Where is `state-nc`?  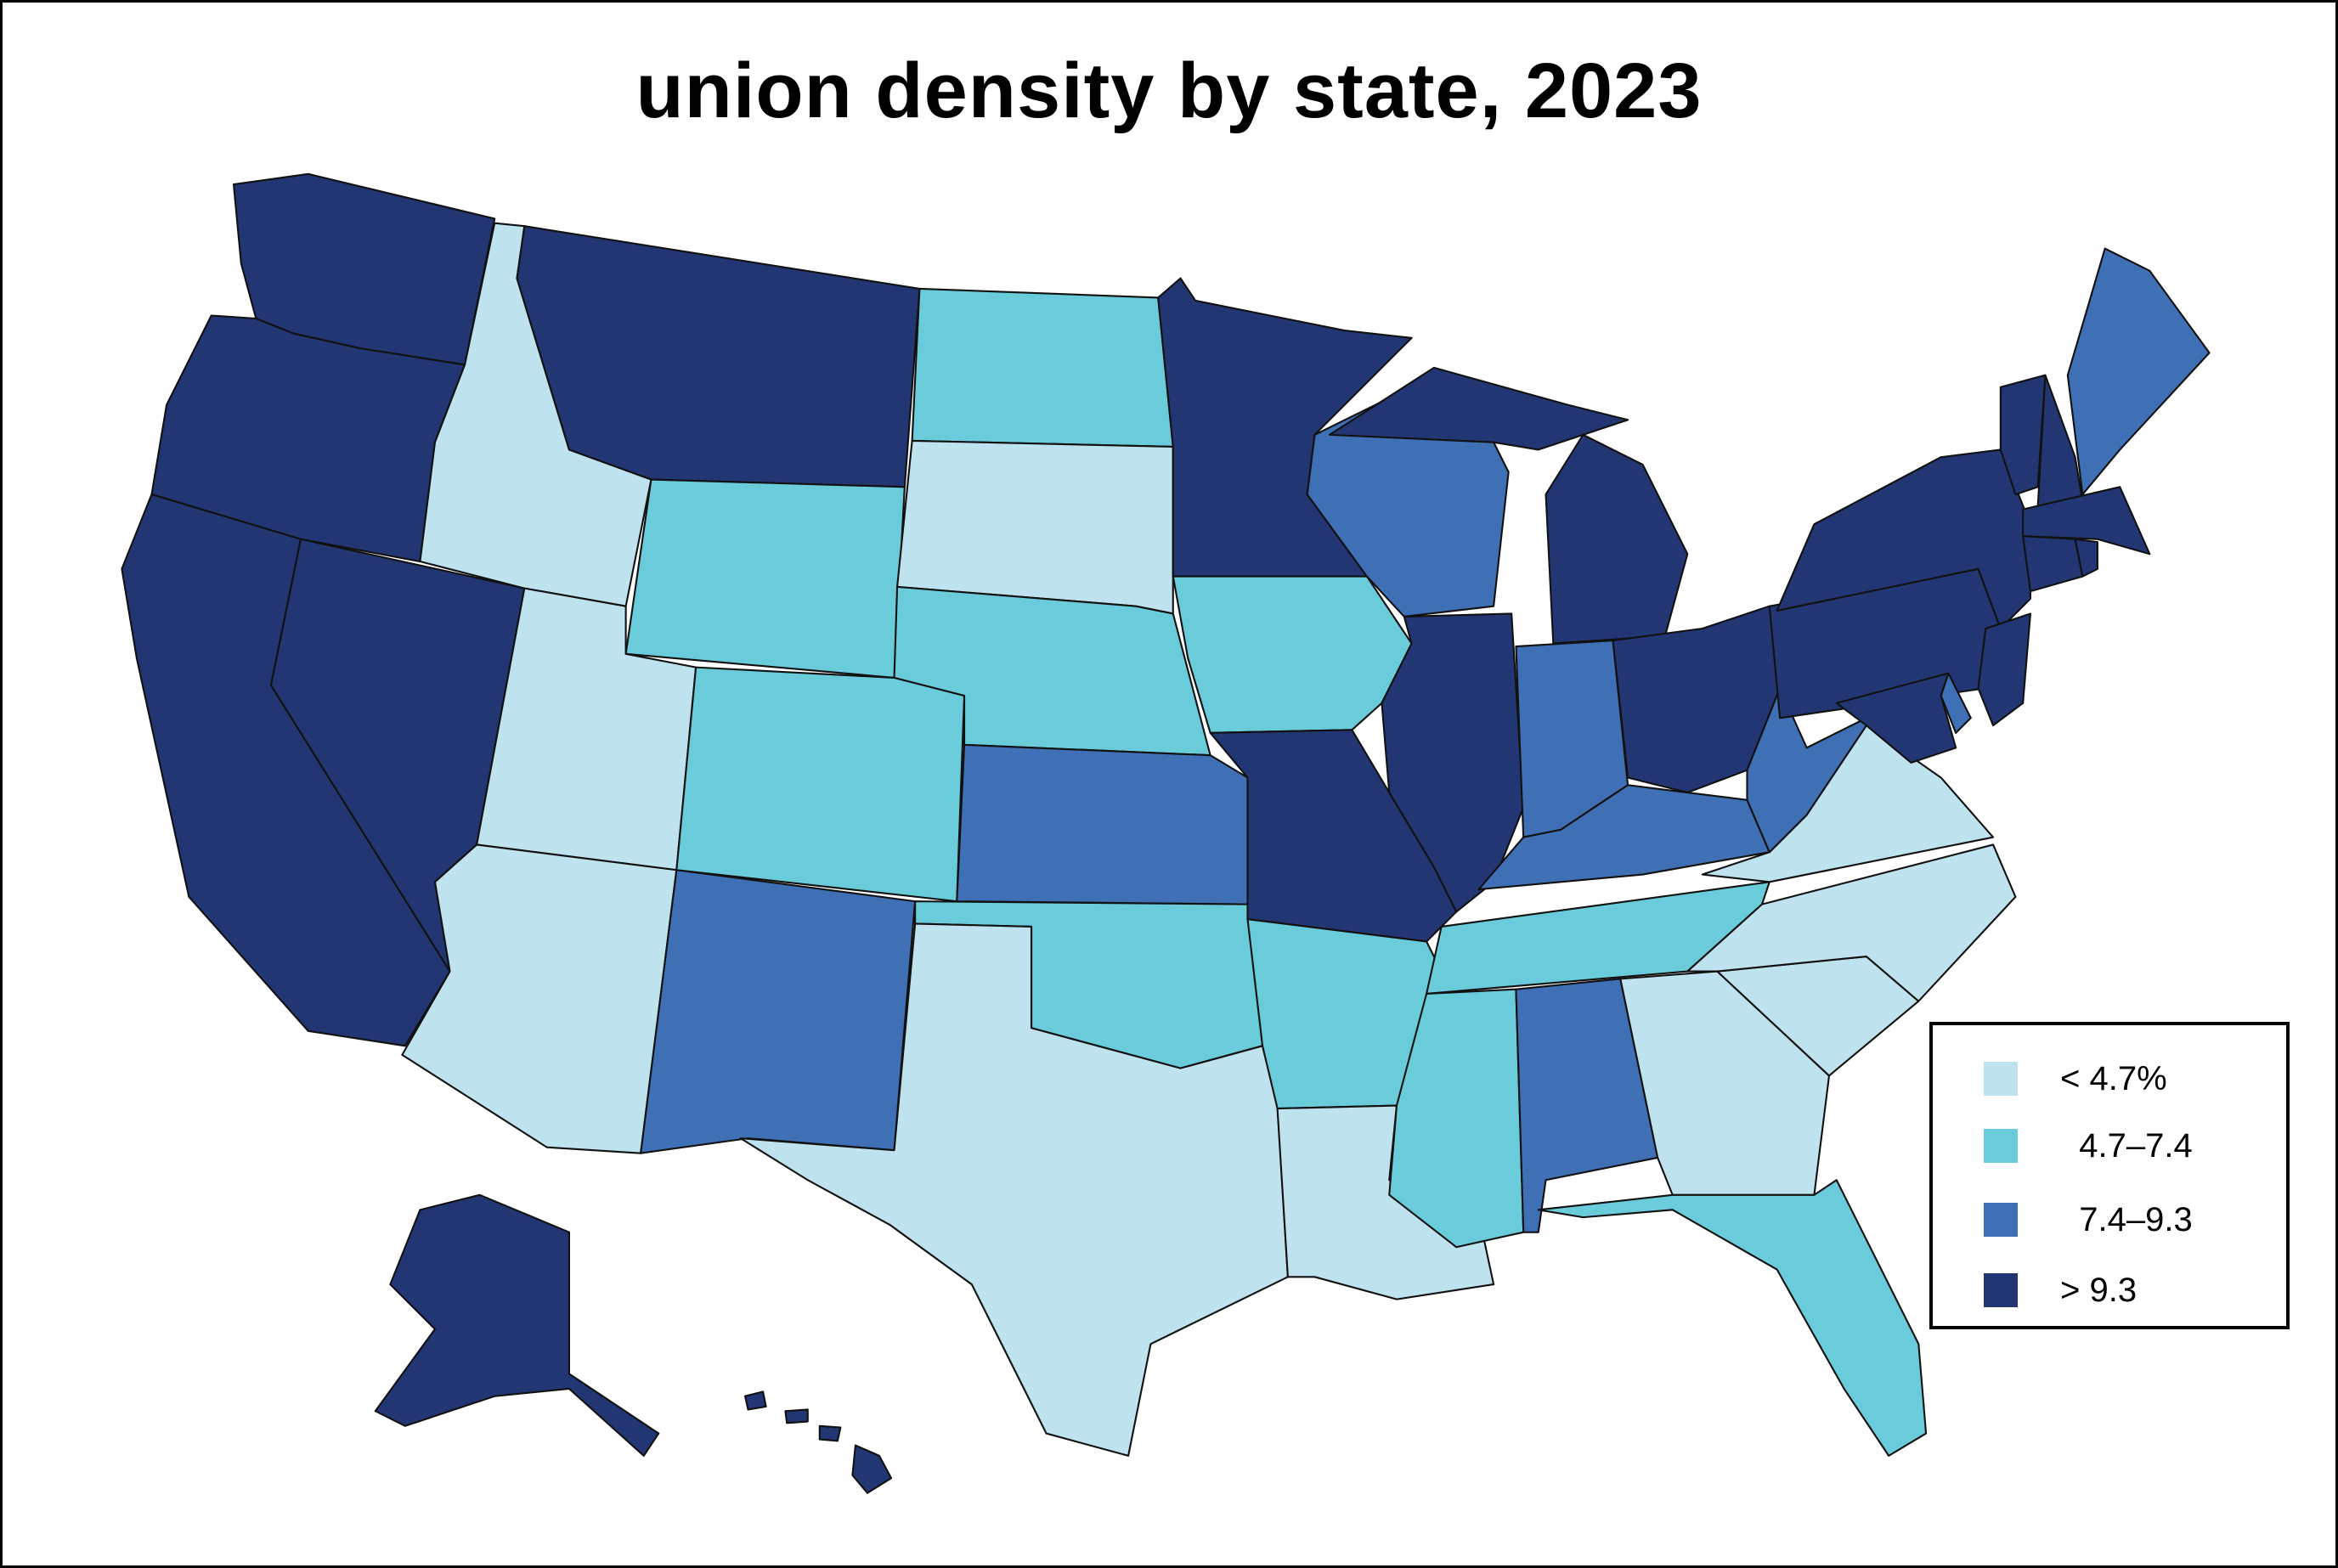
state-nc is located at coordinates (1851, 922).